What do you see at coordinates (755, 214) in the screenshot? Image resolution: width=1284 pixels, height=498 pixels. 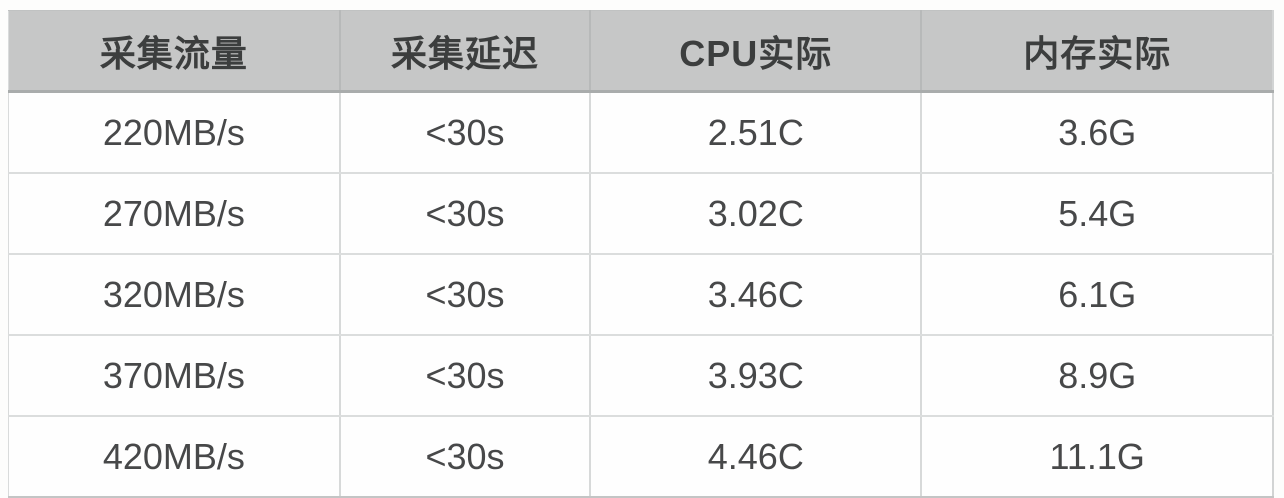 I see `cell-cpu: 3.02C` at bounding box center [755, 214].